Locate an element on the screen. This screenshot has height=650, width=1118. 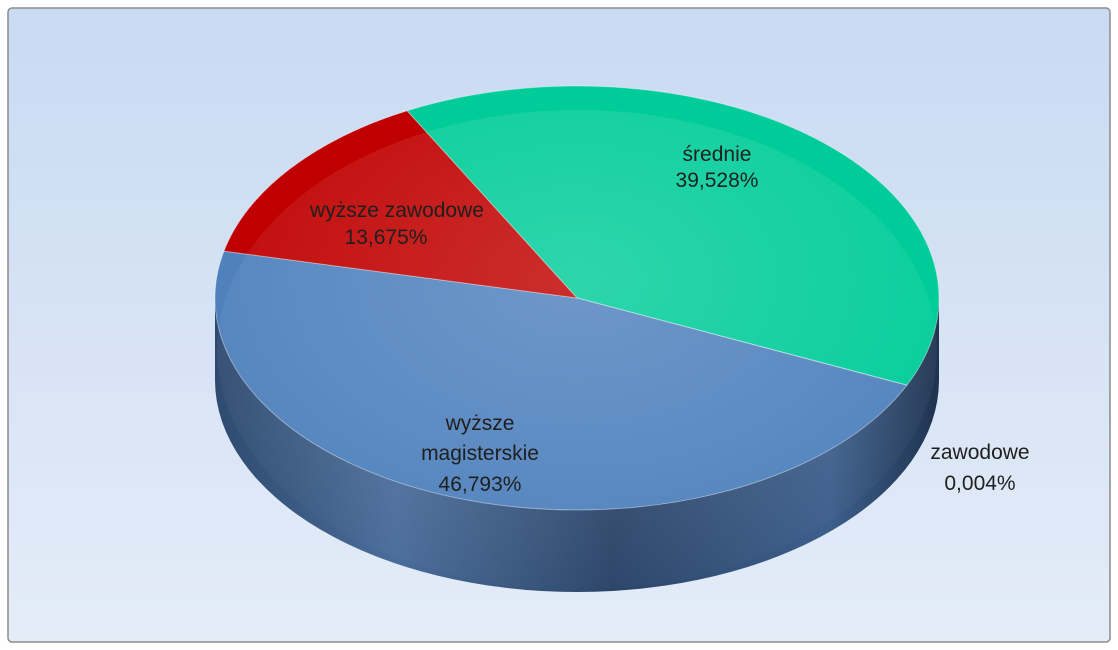
label-srednie-name: średnie is located at coordinates (717, 154).